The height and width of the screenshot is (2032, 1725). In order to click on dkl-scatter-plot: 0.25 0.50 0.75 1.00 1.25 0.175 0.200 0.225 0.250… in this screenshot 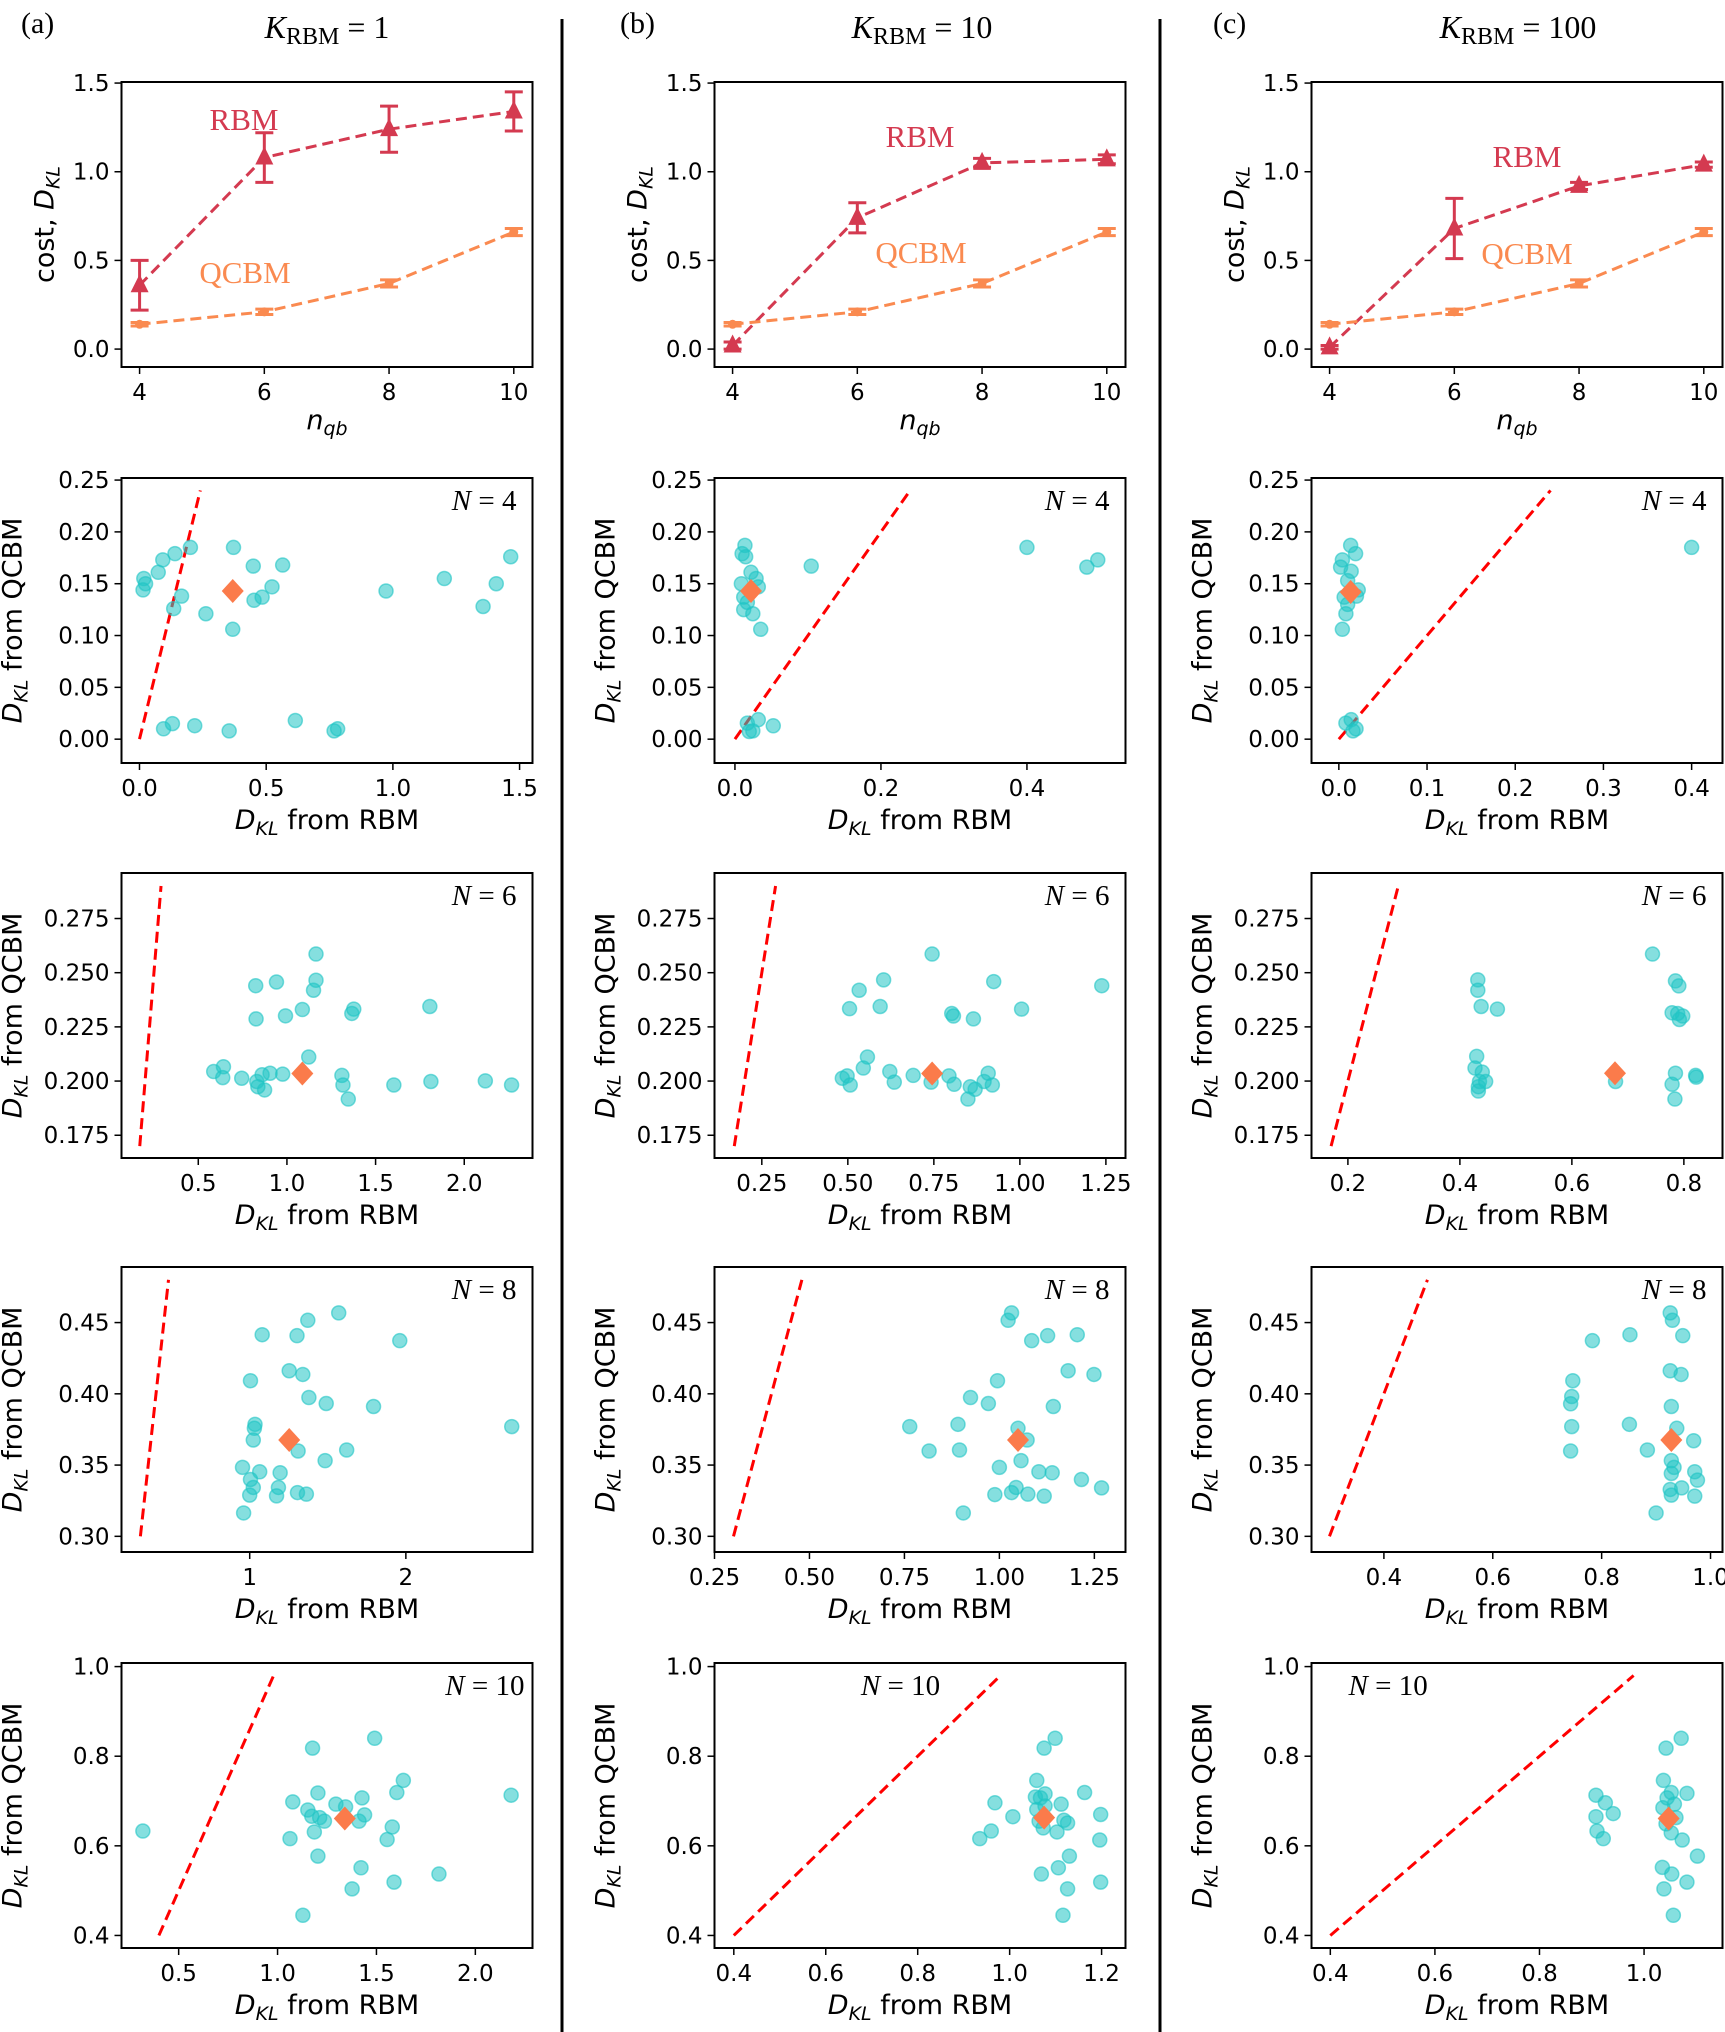, I will do `click(861, 1053)`.